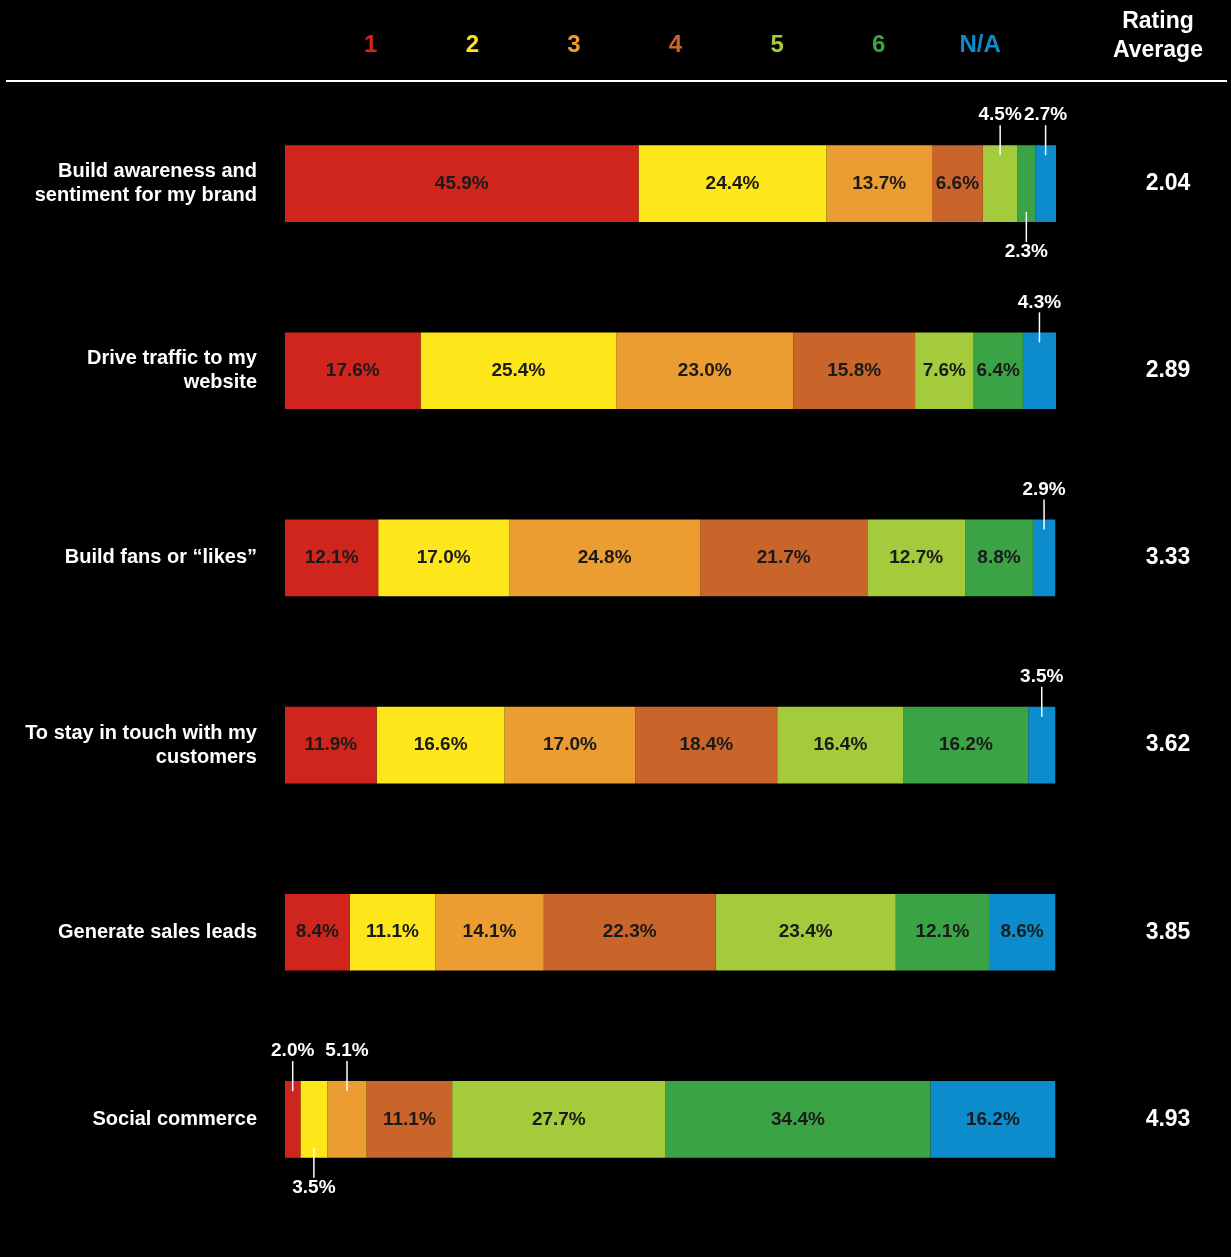 This screenshot has width=1231, height=1257. I want to click on text: 3.62, so click(1168, 743).